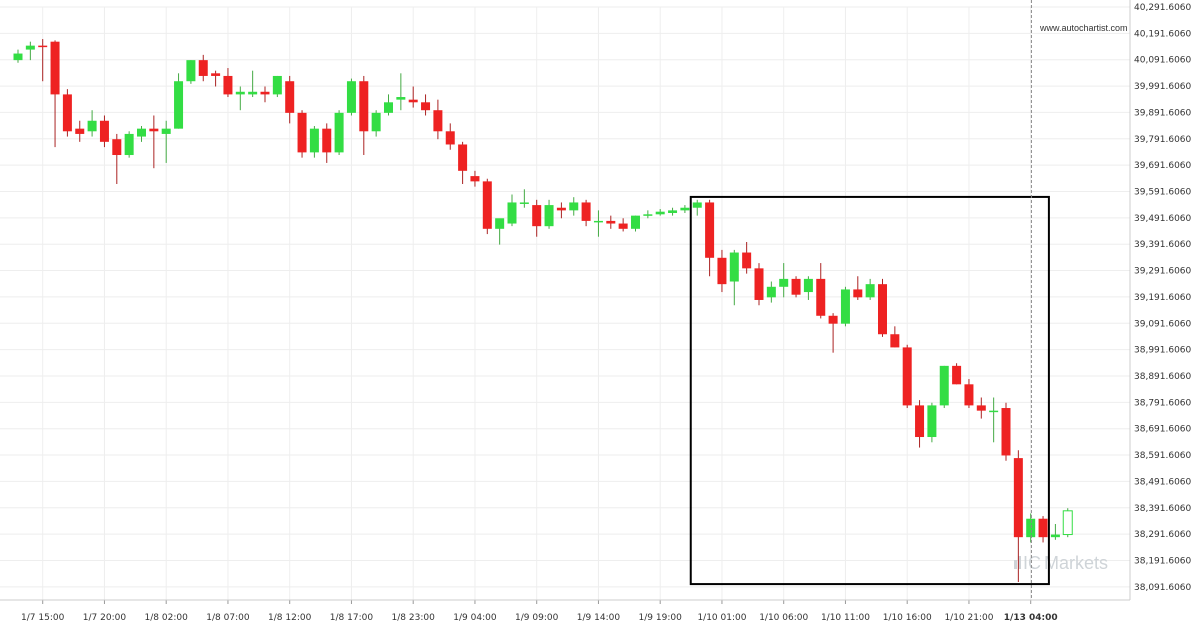 This screenshot has width=1200, height=630. What do you see at coordinates (167, 618) in the screenshot?
I see `x-tick-label: 1/8 02:00` at bounding box center [167, 618].